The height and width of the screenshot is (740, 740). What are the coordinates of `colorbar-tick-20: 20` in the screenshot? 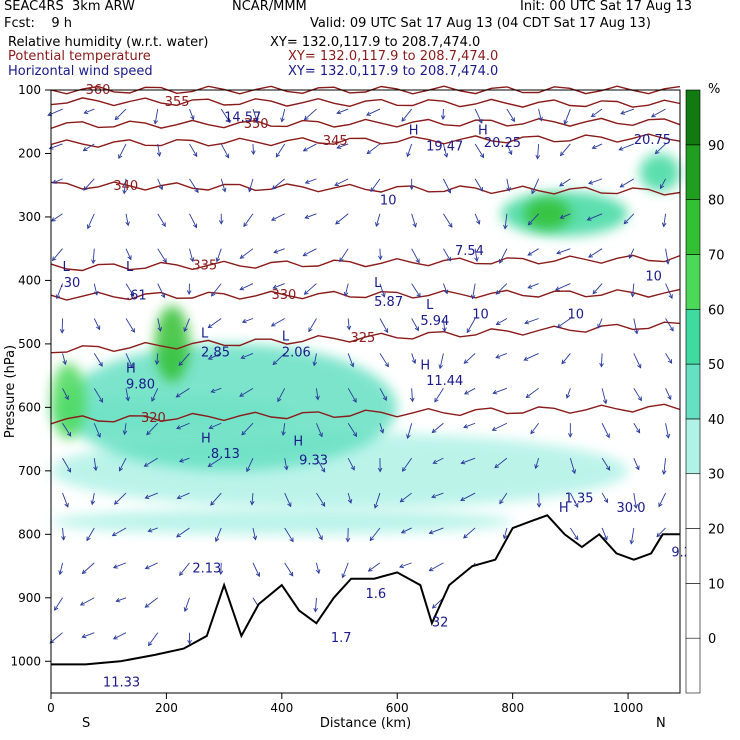 It's located at (716, 530).